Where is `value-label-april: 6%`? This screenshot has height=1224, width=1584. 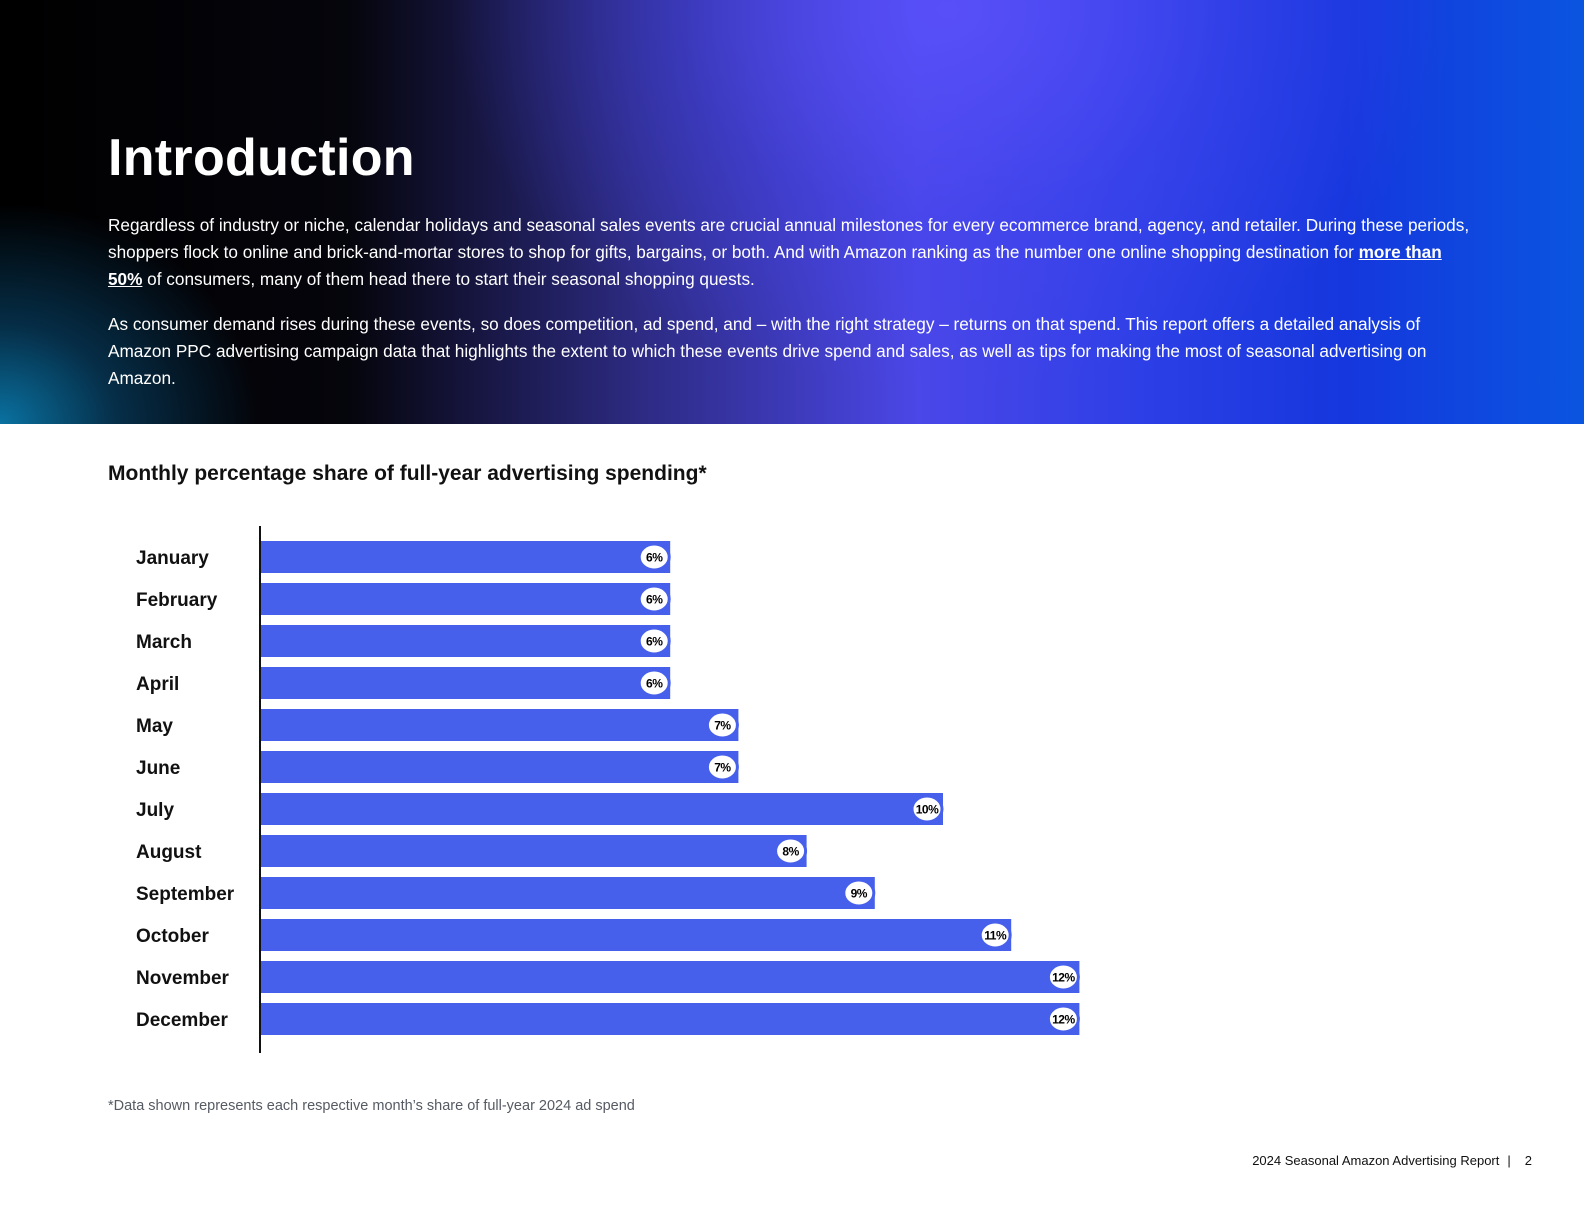
value-label-april: 6% is located at coordinates (654, 684).